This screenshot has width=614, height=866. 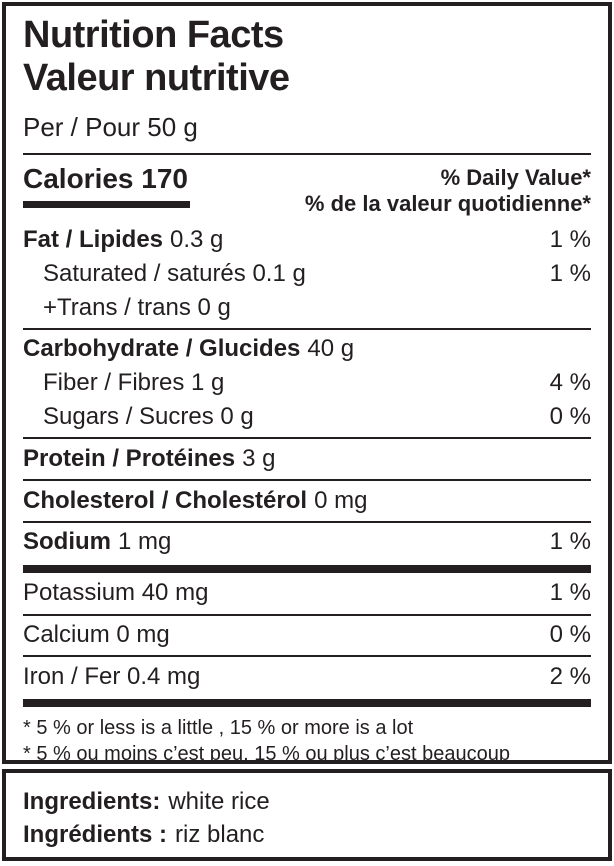 What do you see at coordinates (307, 459) in the screenshot?
I see `nutrient-row: Protein / Protéines 3 g` at bounding box center [307, 459].